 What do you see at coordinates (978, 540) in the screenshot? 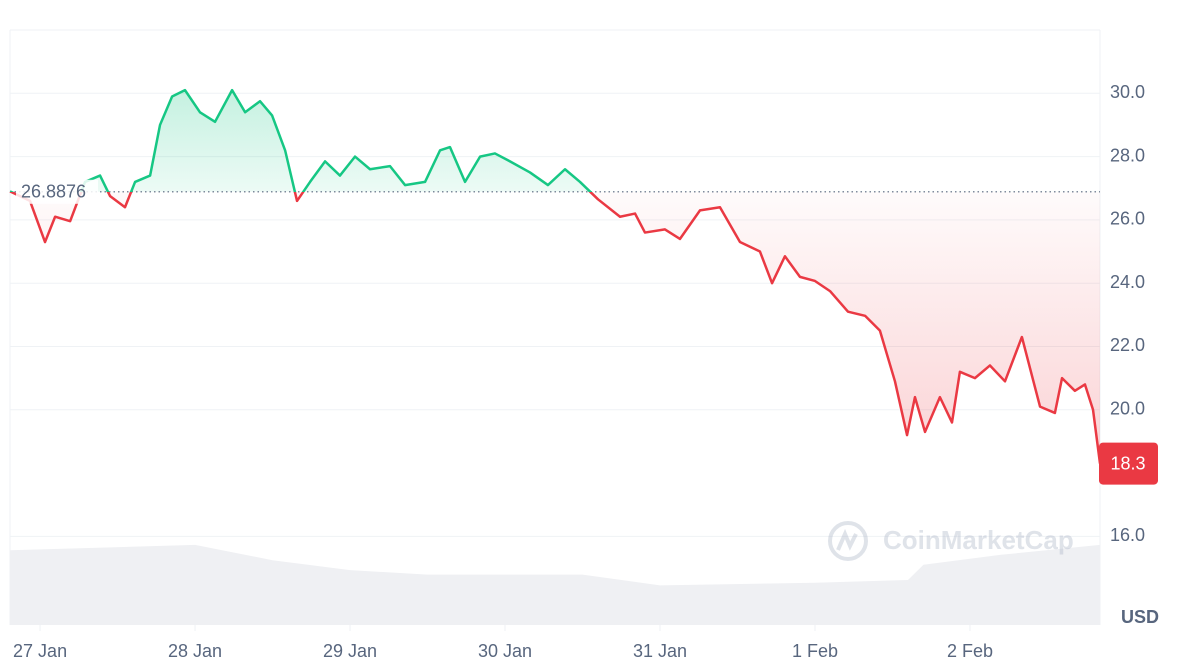
I see `watermark-text: CoinMarketCap` at bounding box center [978, 540].